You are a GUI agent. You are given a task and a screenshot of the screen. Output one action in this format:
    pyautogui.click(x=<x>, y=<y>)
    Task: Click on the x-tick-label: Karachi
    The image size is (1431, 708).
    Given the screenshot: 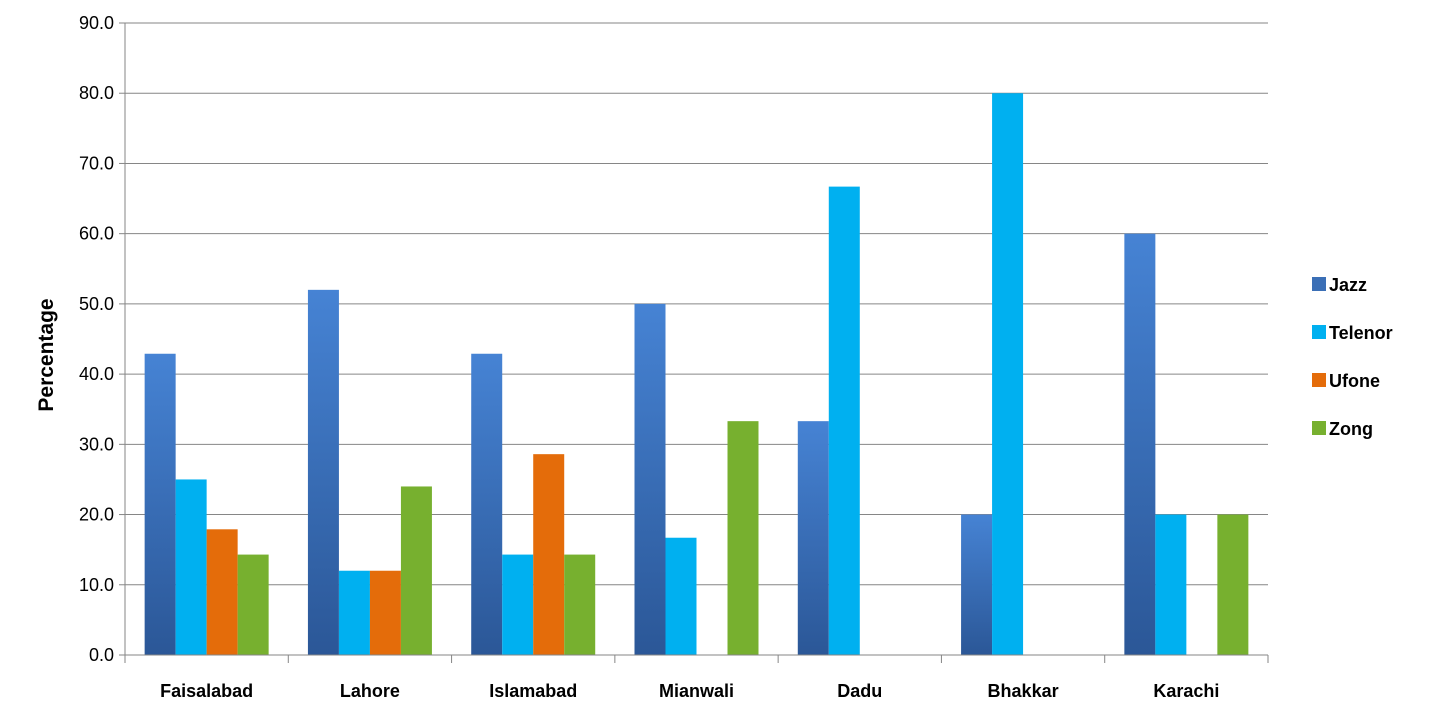 What is the action you would take?
    pyautogui.click(x=1186, y=691)
    